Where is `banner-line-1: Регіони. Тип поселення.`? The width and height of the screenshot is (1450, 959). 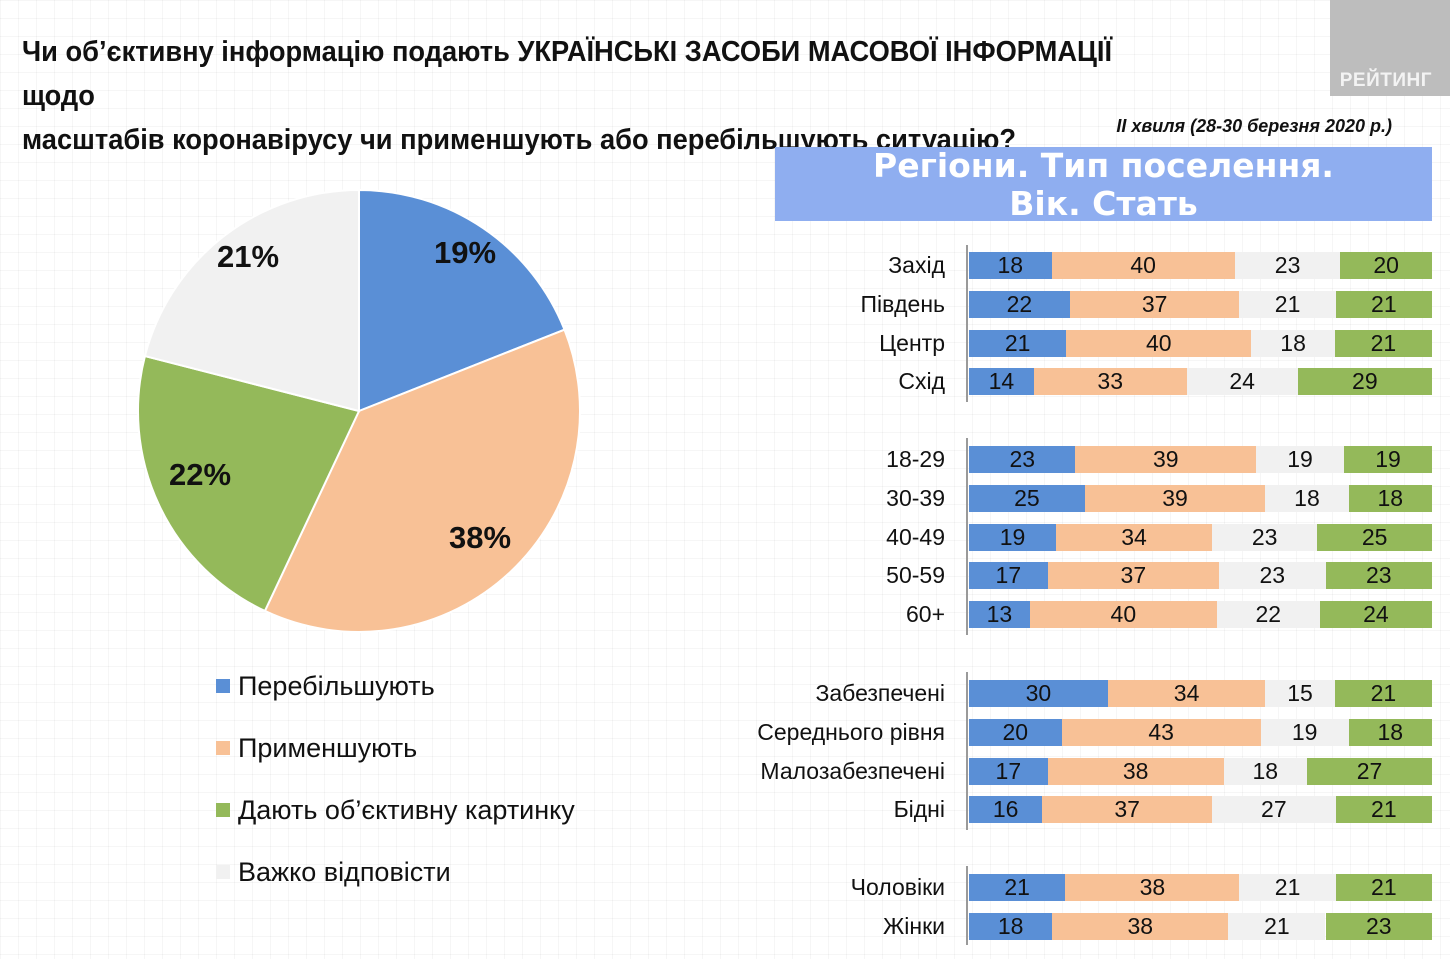 banner-line-1: Регіони. Тип поселення. is located at coordinates (1103, 165).